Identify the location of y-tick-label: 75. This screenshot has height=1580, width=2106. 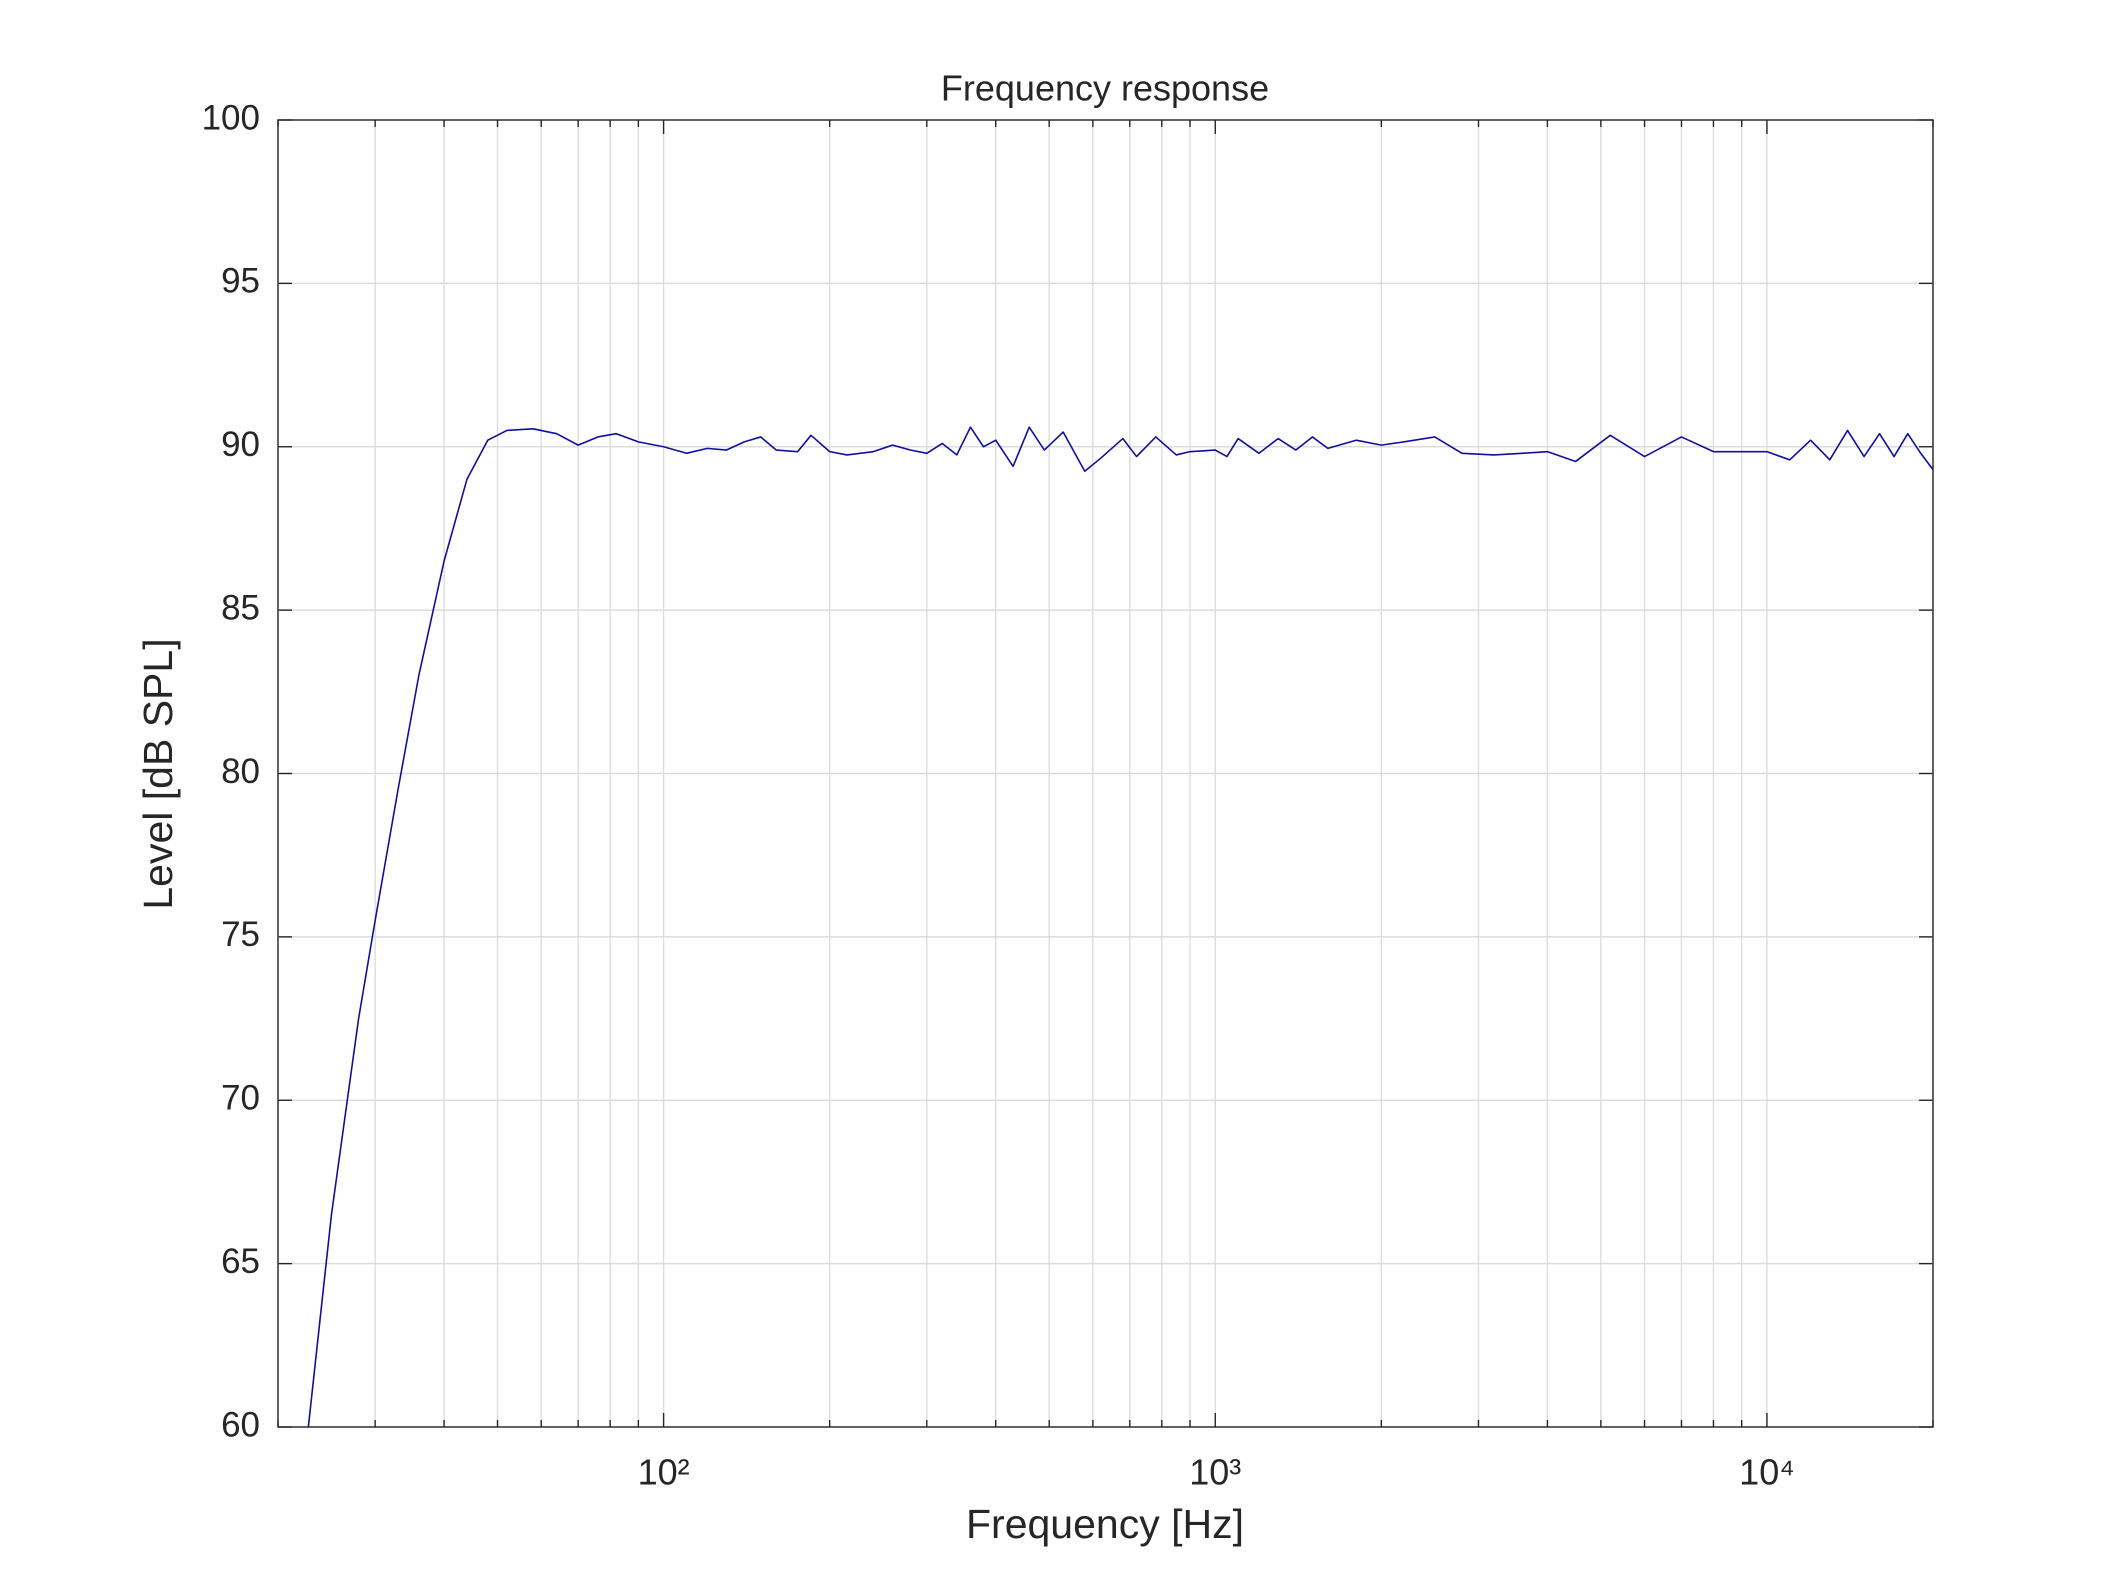
(240, 934).